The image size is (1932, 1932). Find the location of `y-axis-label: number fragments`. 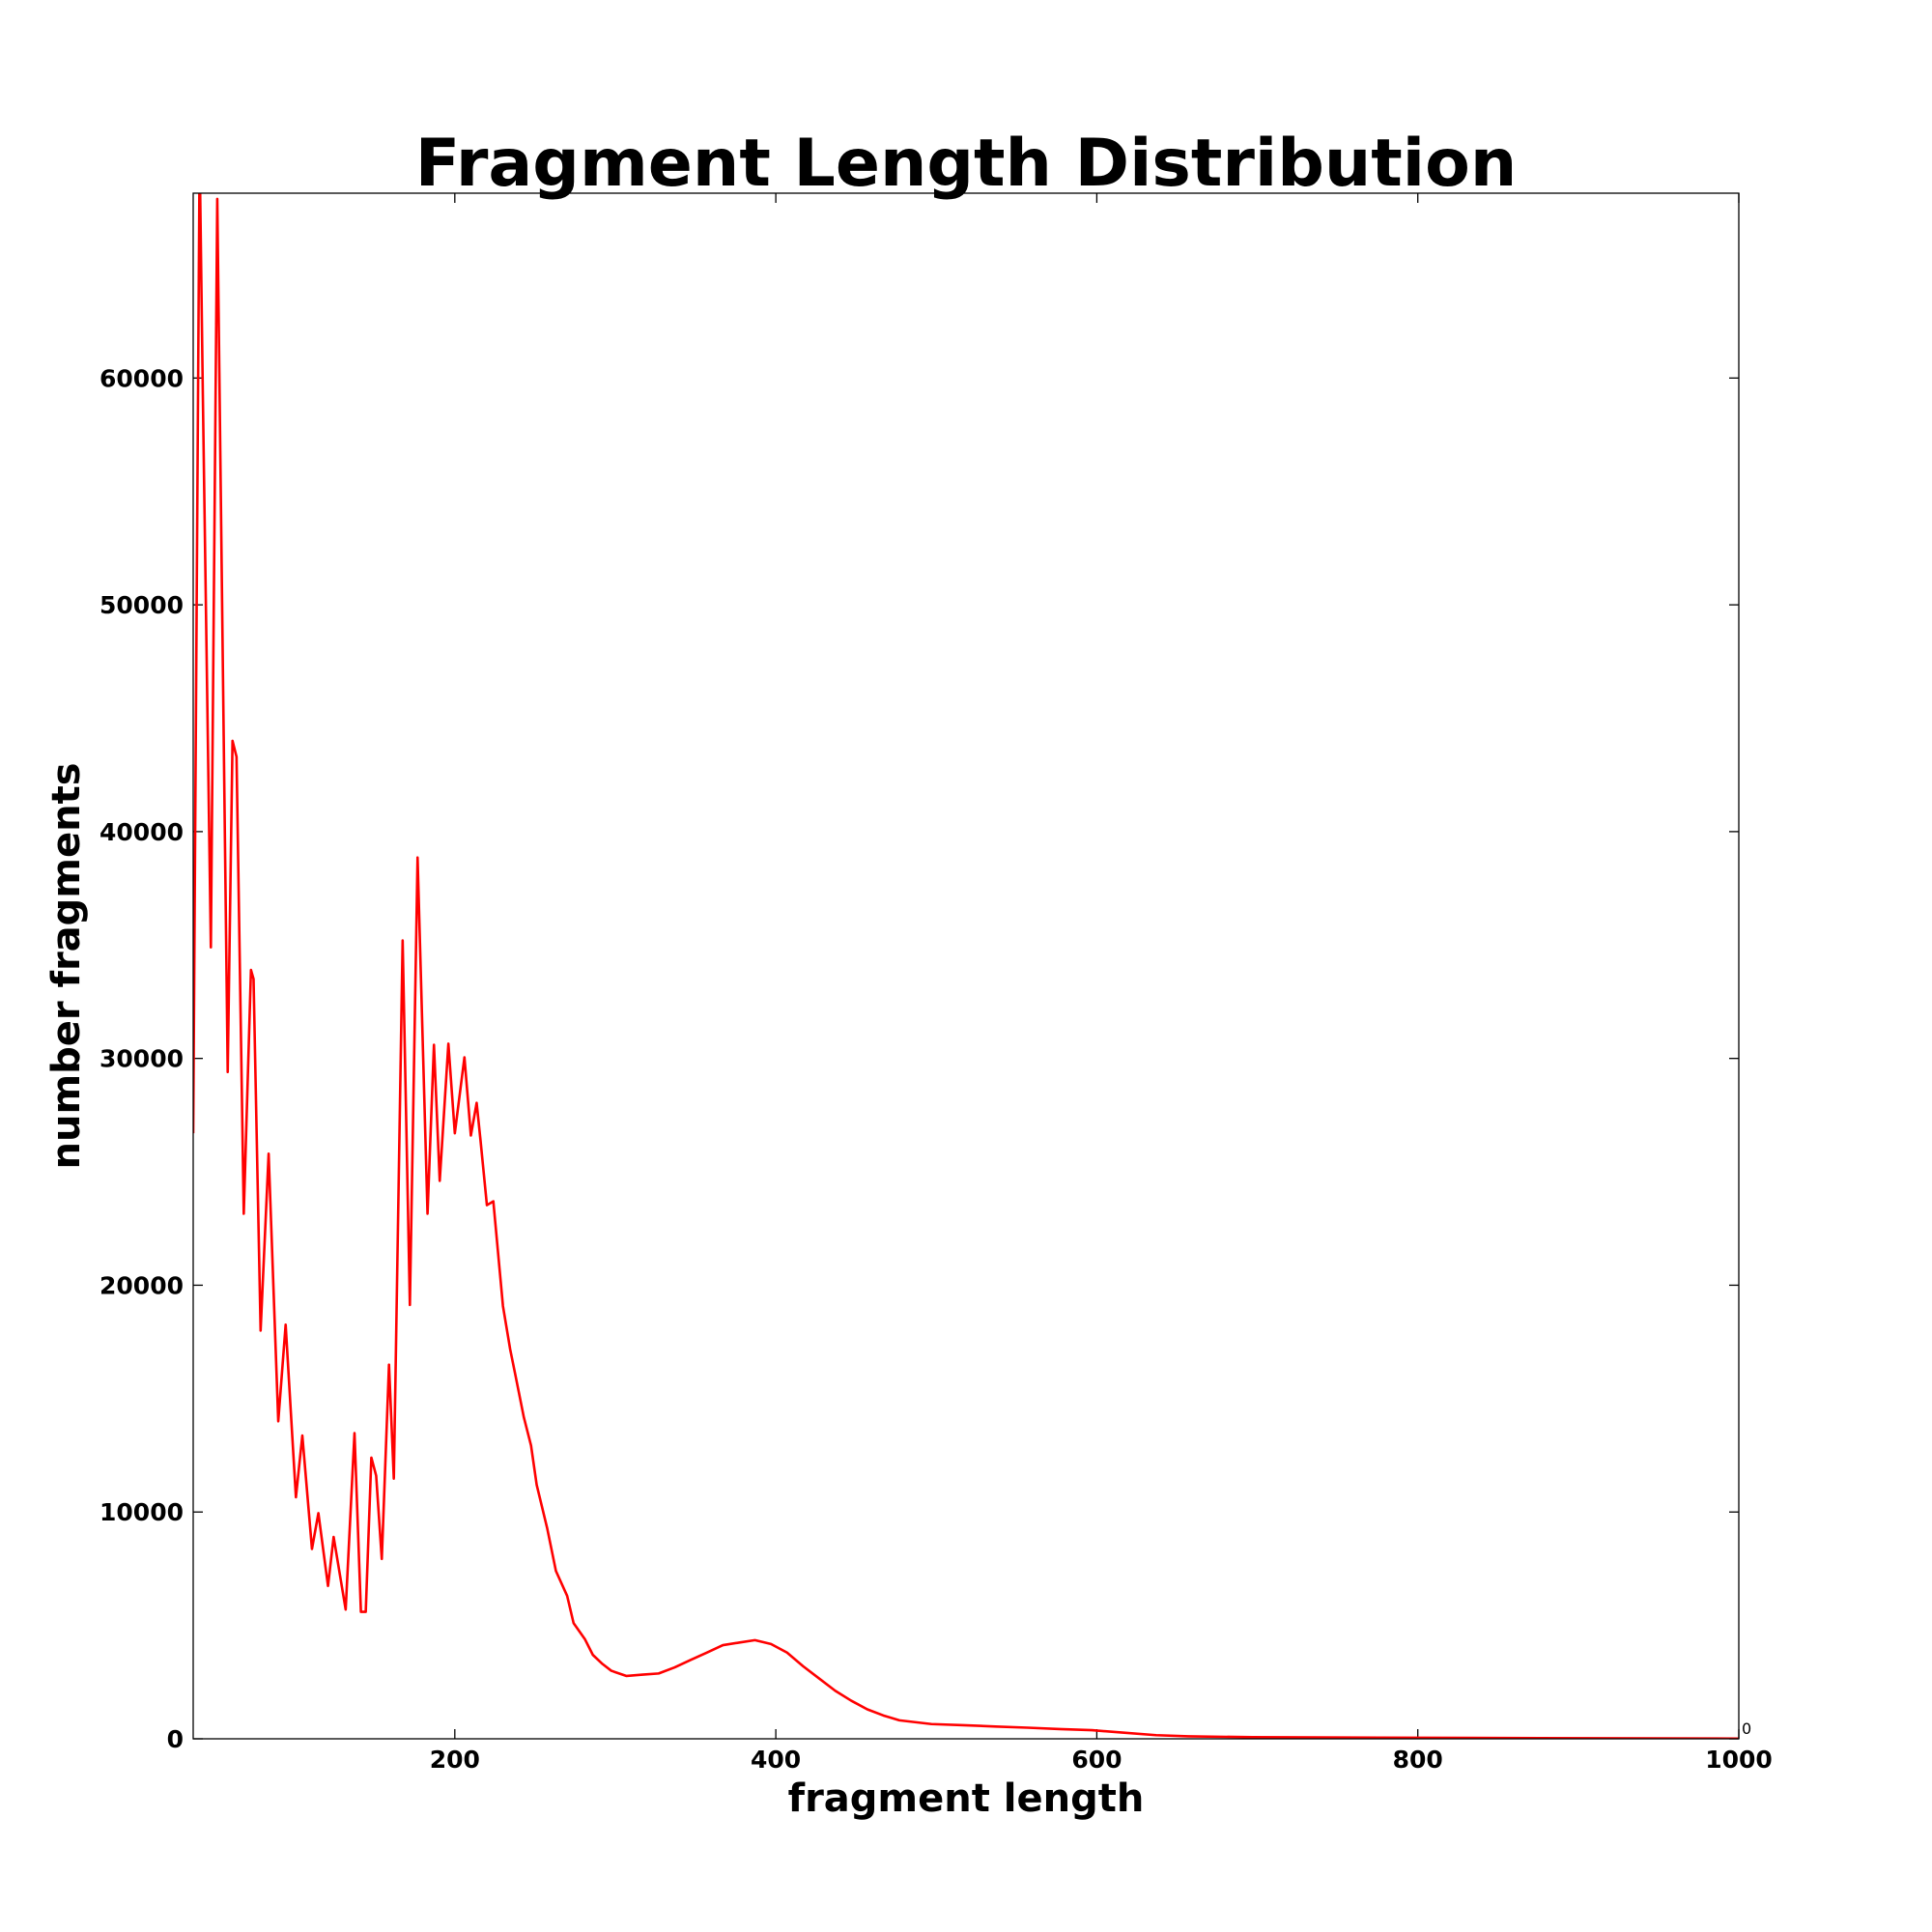

y-axis-label: number fragments is located at coordinates (66, 965).